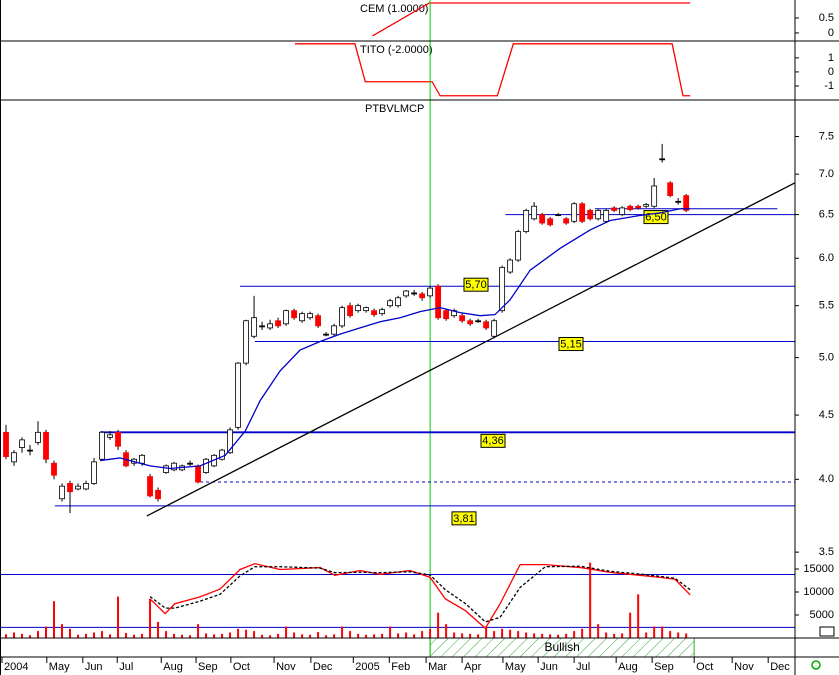 The image size is (839, 675). What do you see at coordinates (818, 592) in the screenshot?
I see `y-tick-label: 10000` at bounding box center [818, 592].